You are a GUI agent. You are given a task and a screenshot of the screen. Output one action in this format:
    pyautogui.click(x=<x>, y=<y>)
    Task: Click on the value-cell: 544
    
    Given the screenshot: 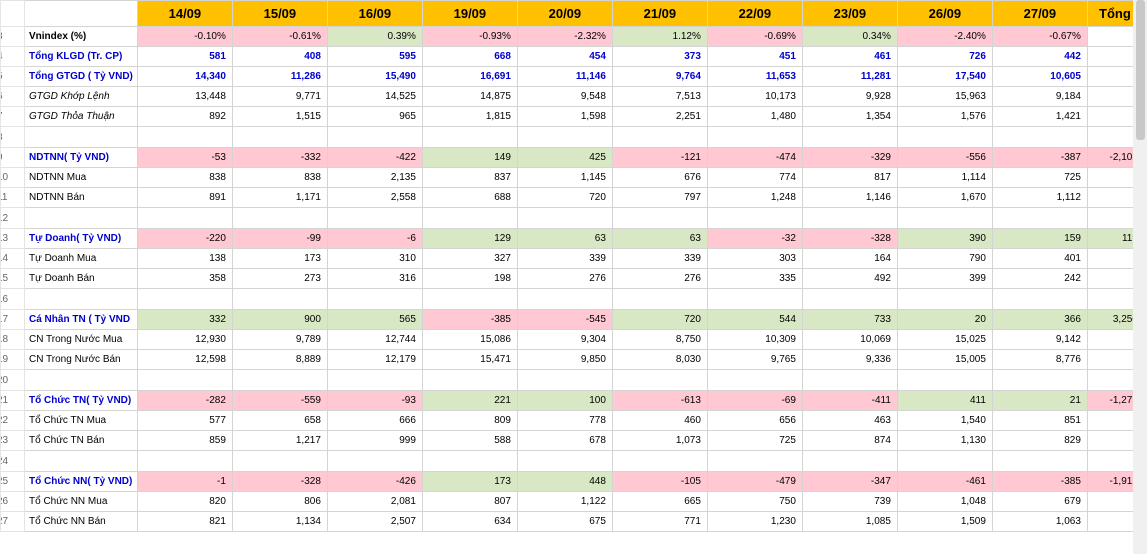 What is the action you would take?
    pyautogui.click(x=754, y=319)
    